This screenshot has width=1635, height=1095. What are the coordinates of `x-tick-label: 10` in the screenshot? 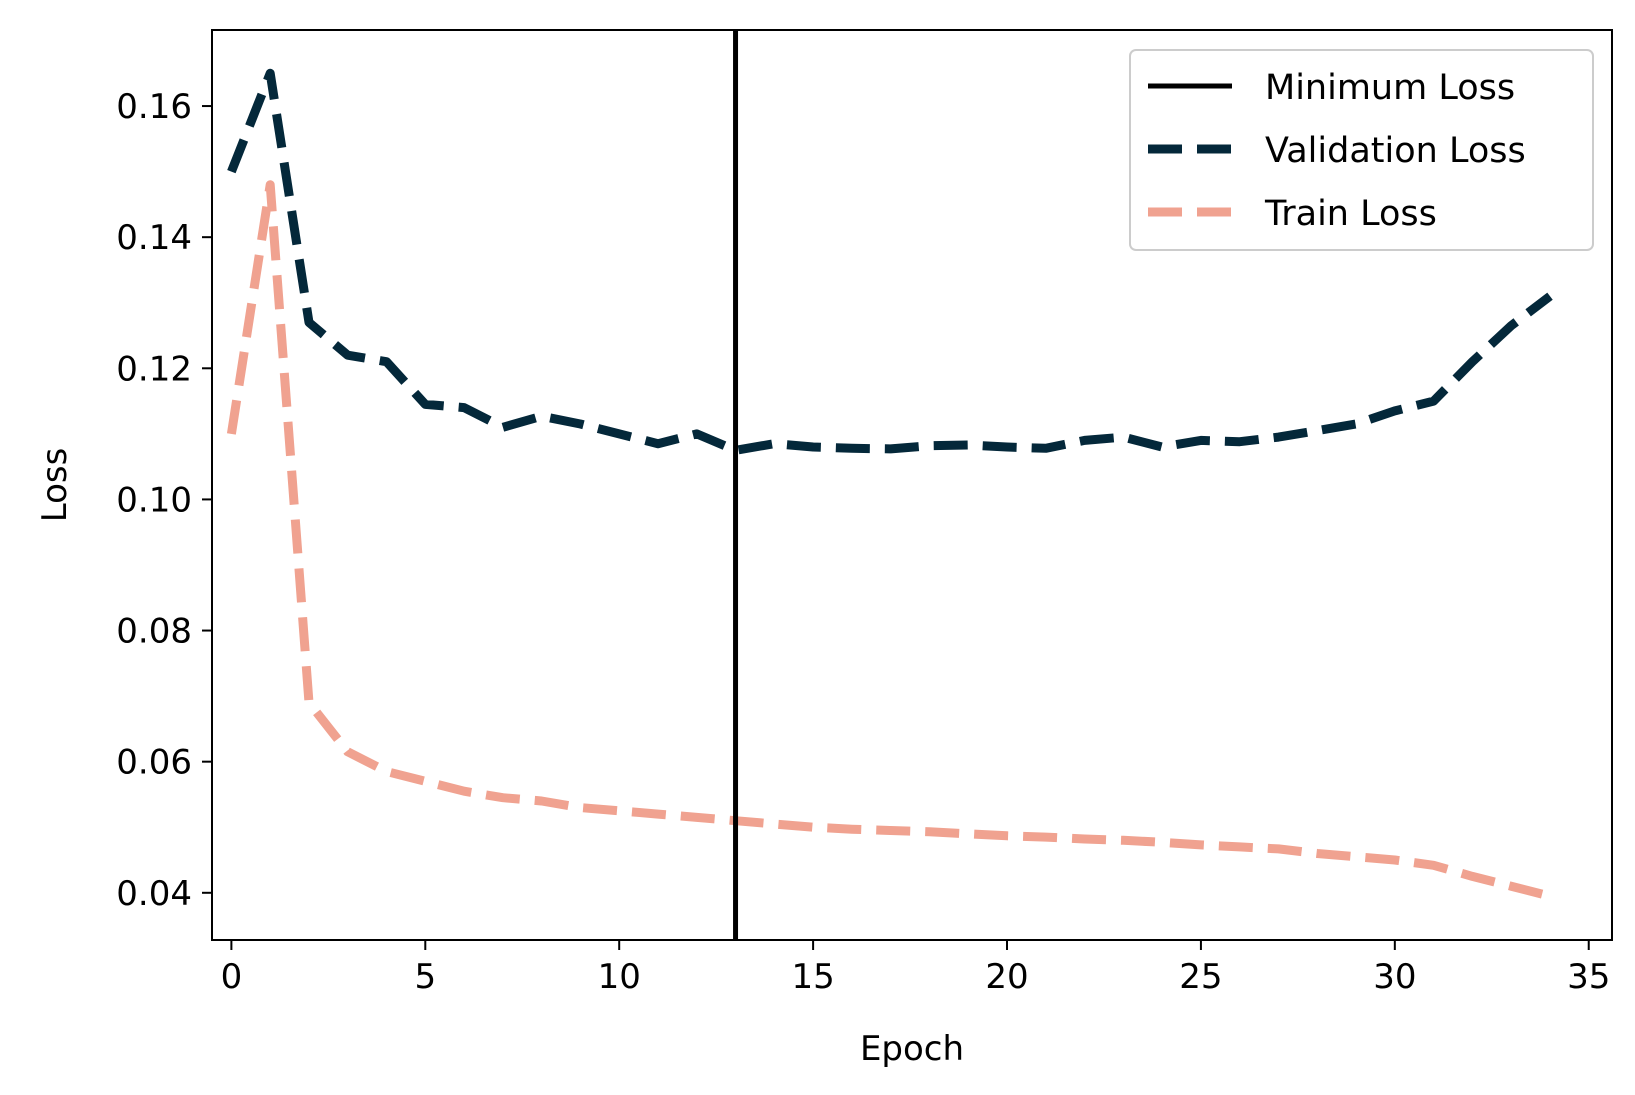 It's located at (619, 977).